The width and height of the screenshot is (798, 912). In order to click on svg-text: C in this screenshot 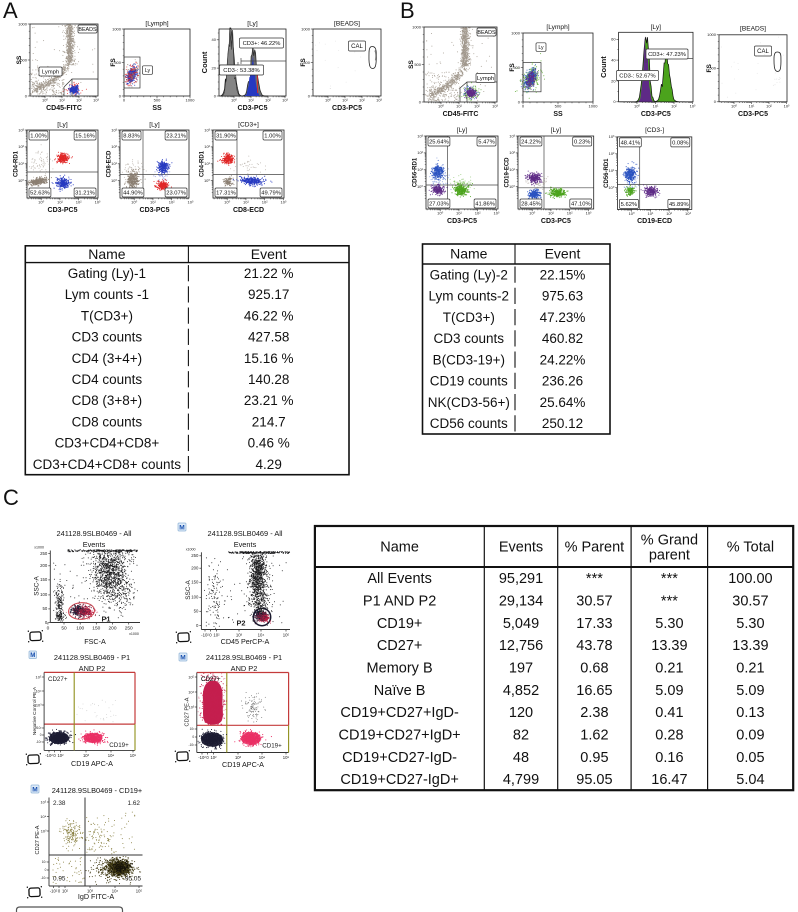, I will do `click(11, 497)`.